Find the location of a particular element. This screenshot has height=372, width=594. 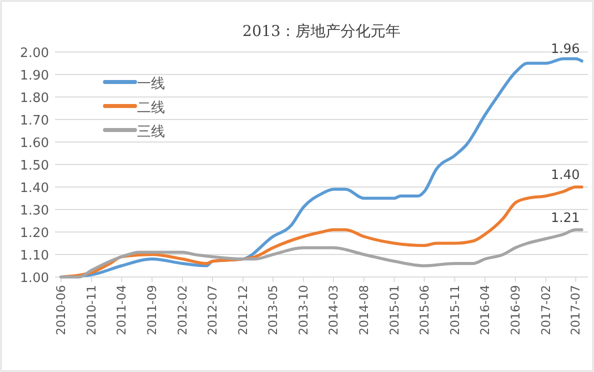

x-tick-label: 2010-06 is located at coordinates (61, 310).